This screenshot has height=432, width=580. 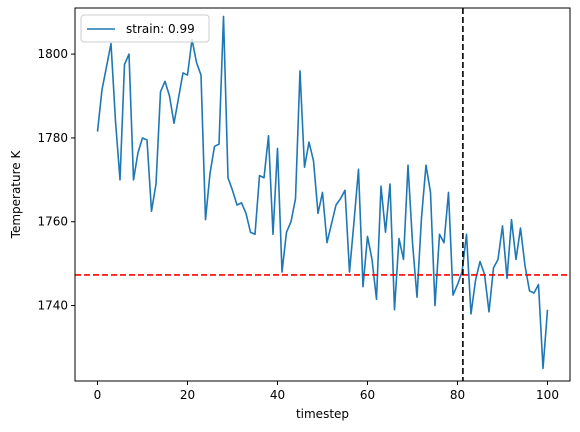 What do you see at coordinates (457, 395) in the screenshot?
I see `x-tick-label: 80` at bounding box center [457, 395].